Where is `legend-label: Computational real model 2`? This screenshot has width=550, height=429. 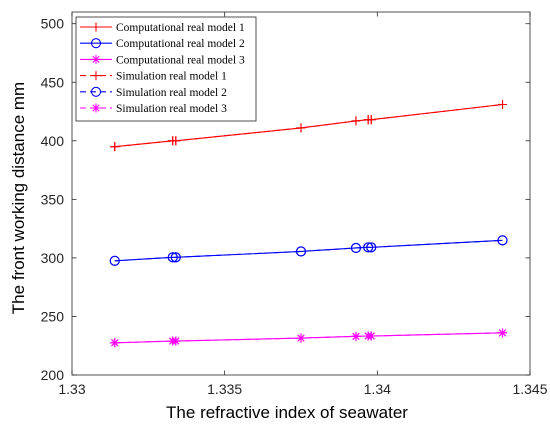
legend-label: Computational real model 2 is located at coordinates (180, 44).